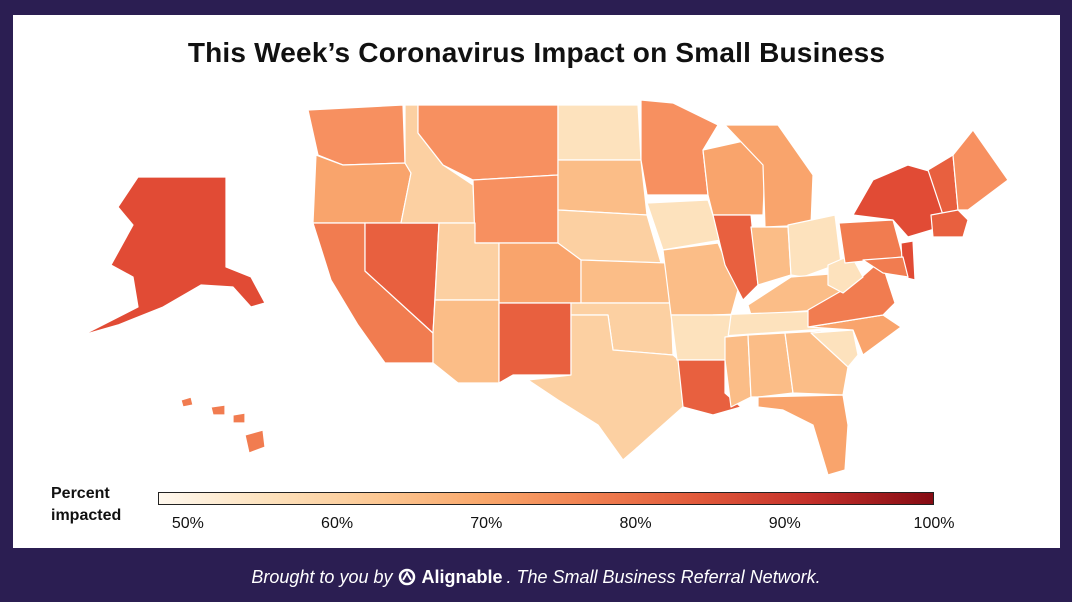  What do you see at coordinates (934, 523) in the screenshot?
I see `legend-tick-label: 100%` at bounding box center [934, 523].